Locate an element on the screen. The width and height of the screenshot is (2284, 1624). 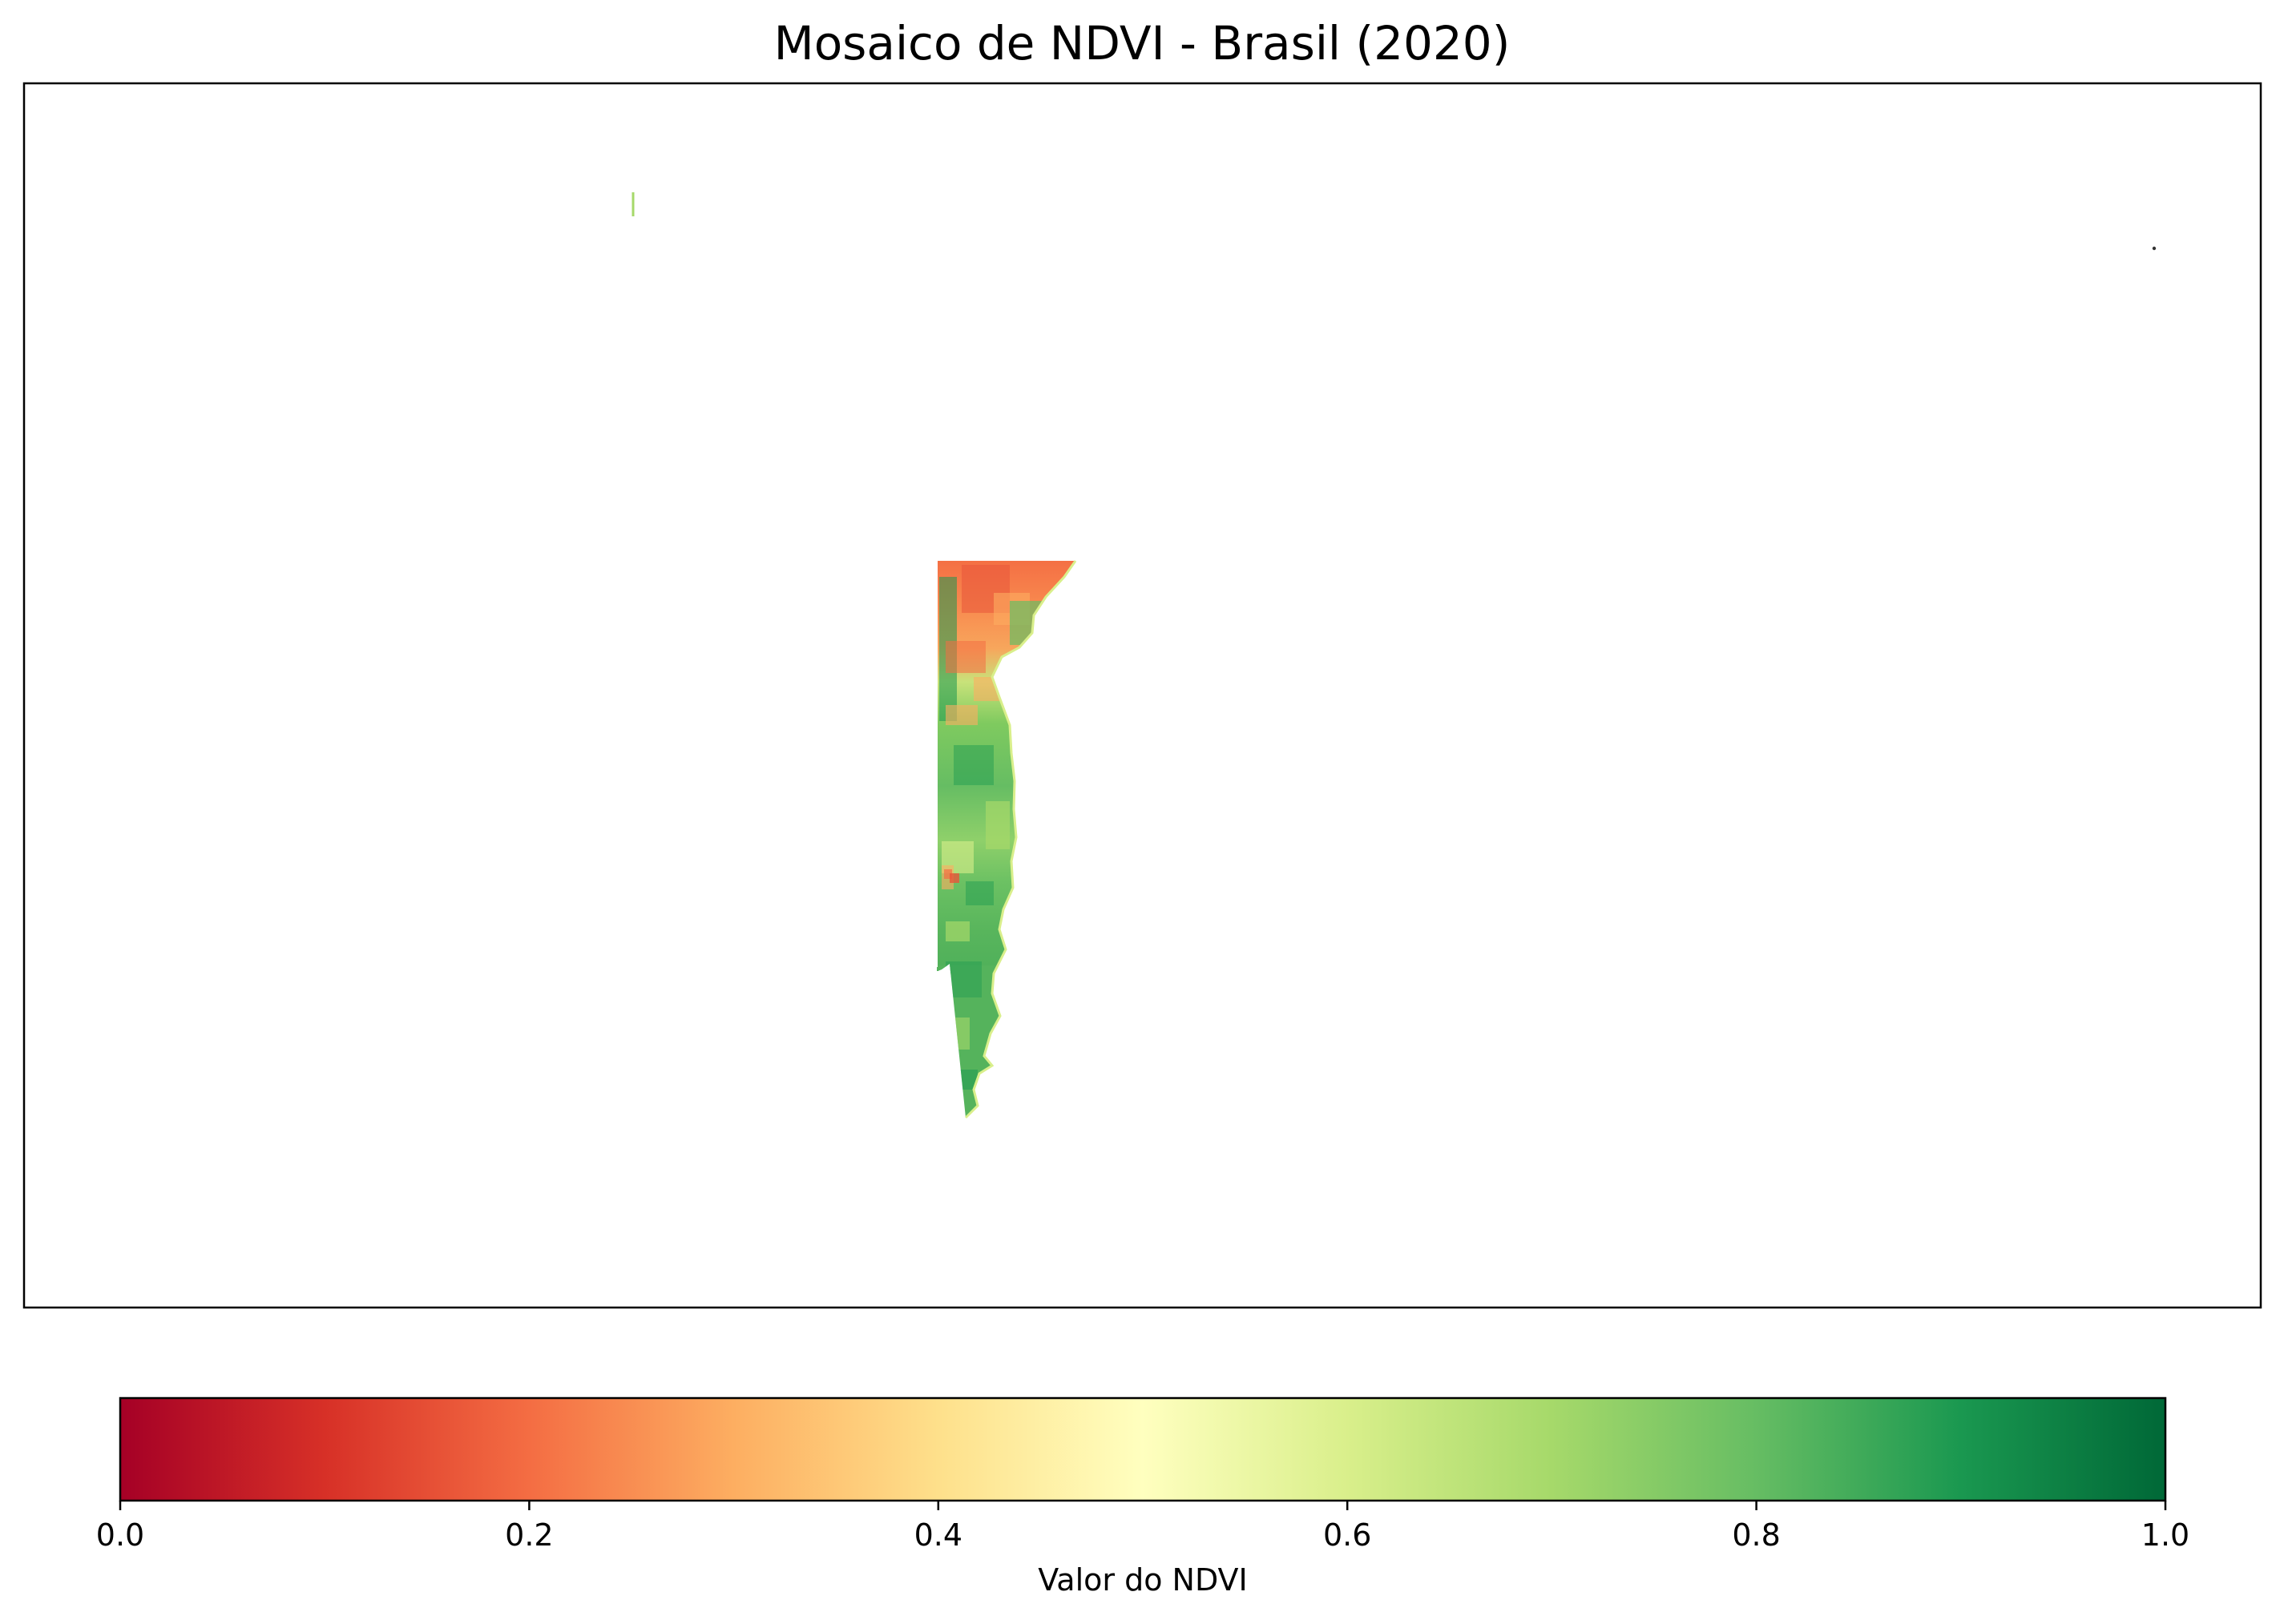
colorbar-tick-label: 0.6 is located at coordinates (1347, 1535).